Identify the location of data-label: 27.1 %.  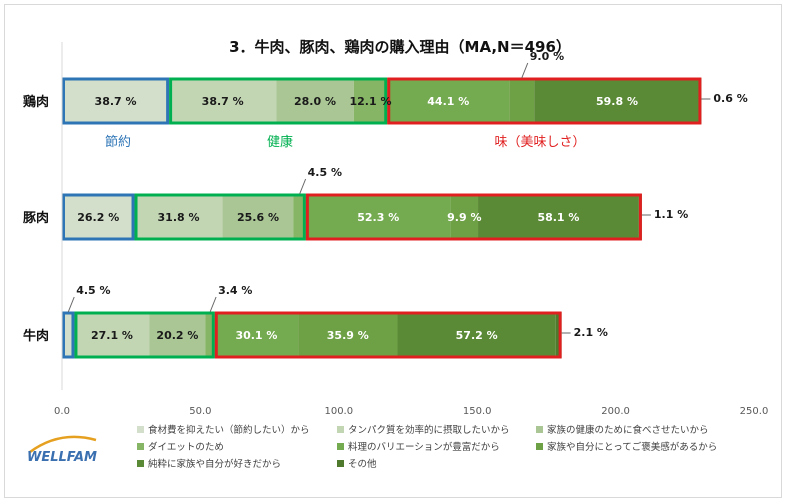
(112, 335).